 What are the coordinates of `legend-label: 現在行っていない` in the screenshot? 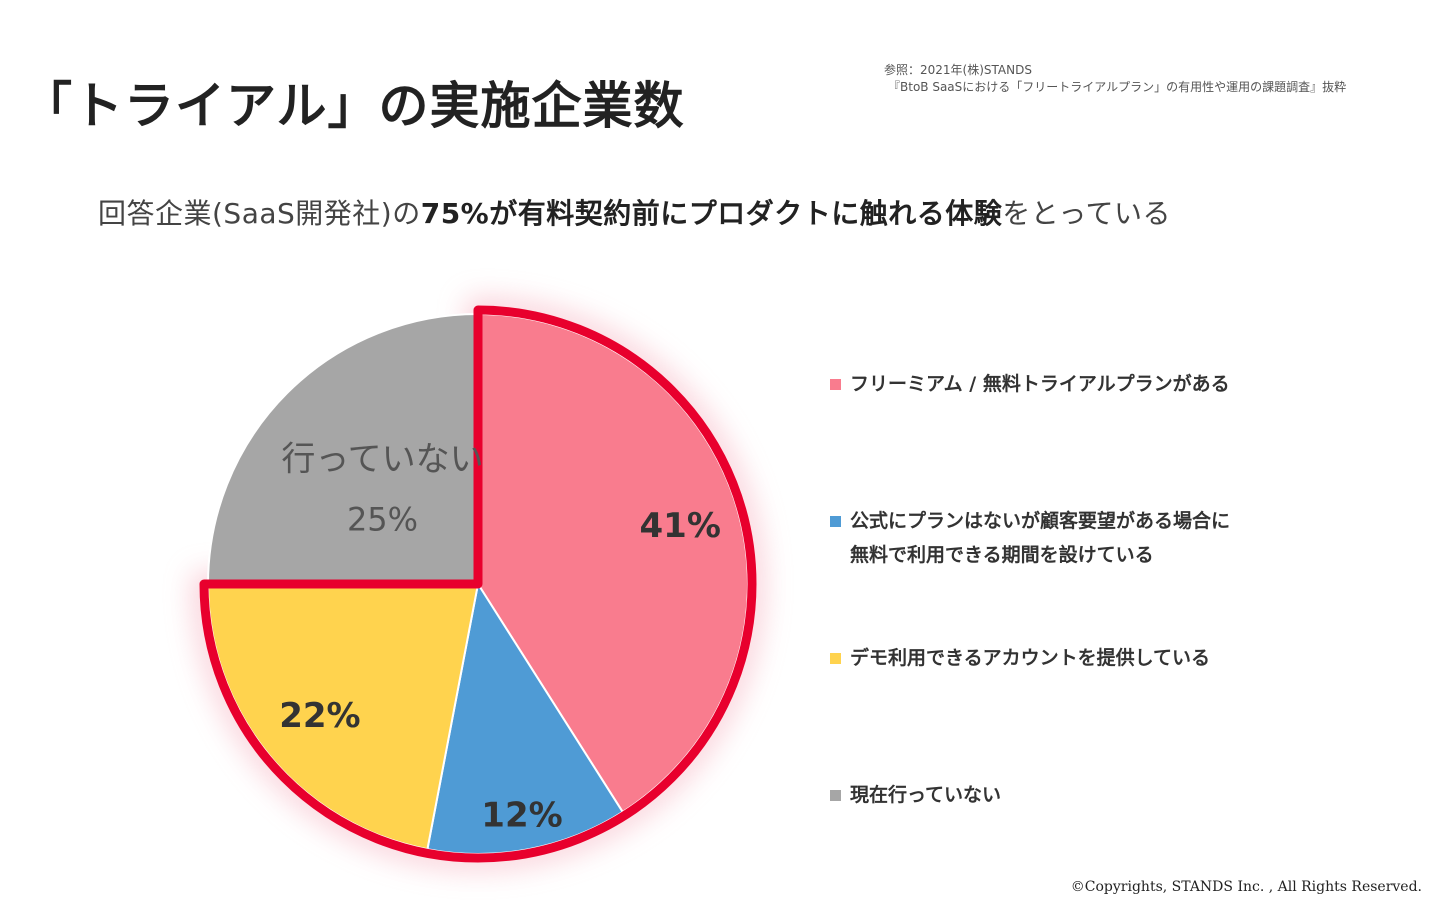 It's located at (926, 795).